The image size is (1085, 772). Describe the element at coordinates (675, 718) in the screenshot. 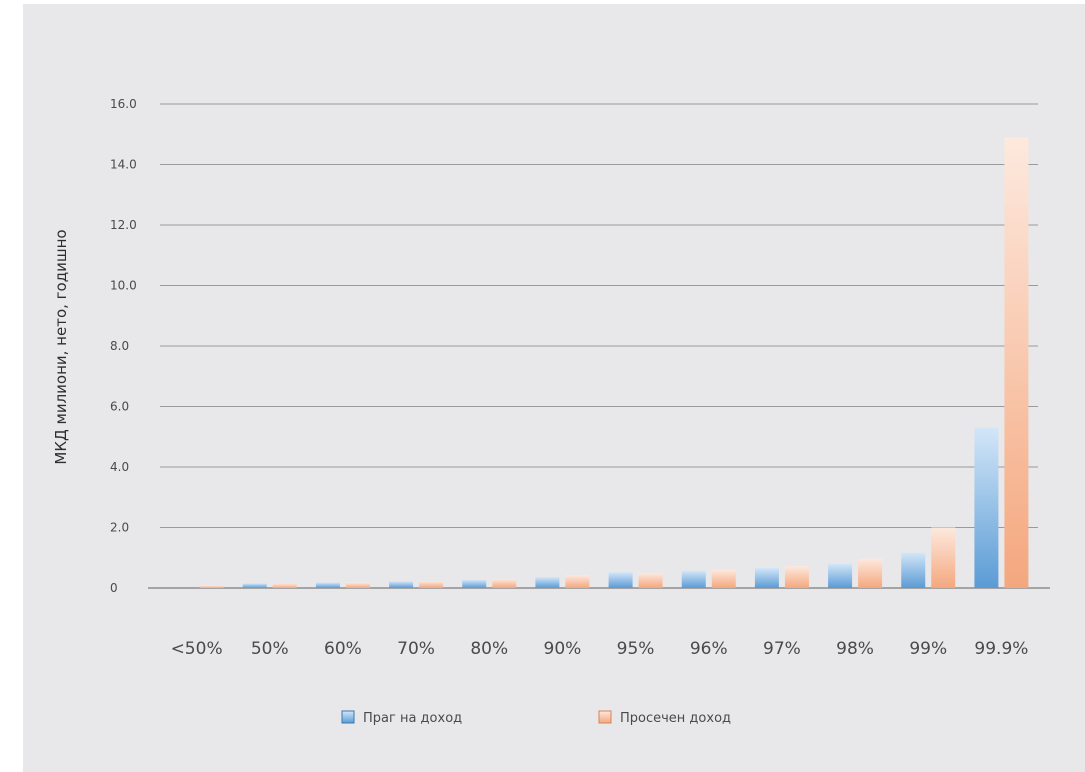

I see `legend-label-average: Просечен доход` at that location.